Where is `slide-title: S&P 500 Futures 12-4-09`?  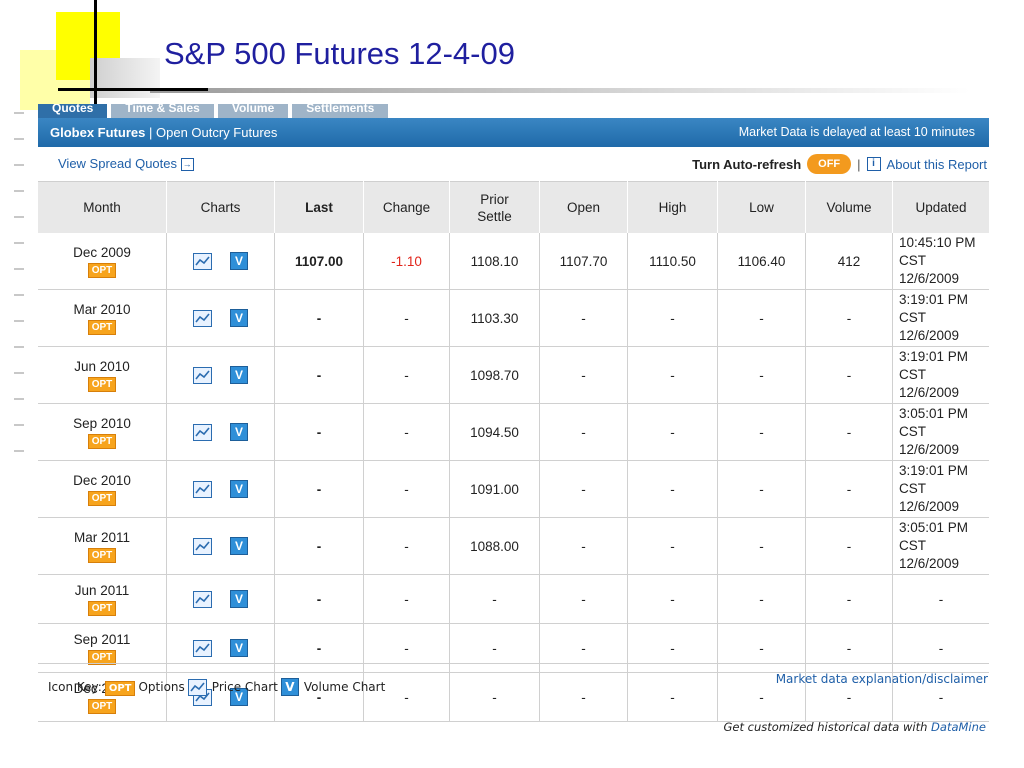
slide-title: S&P 500 Futures 12-4-09 is located at coordinates (339, 53).